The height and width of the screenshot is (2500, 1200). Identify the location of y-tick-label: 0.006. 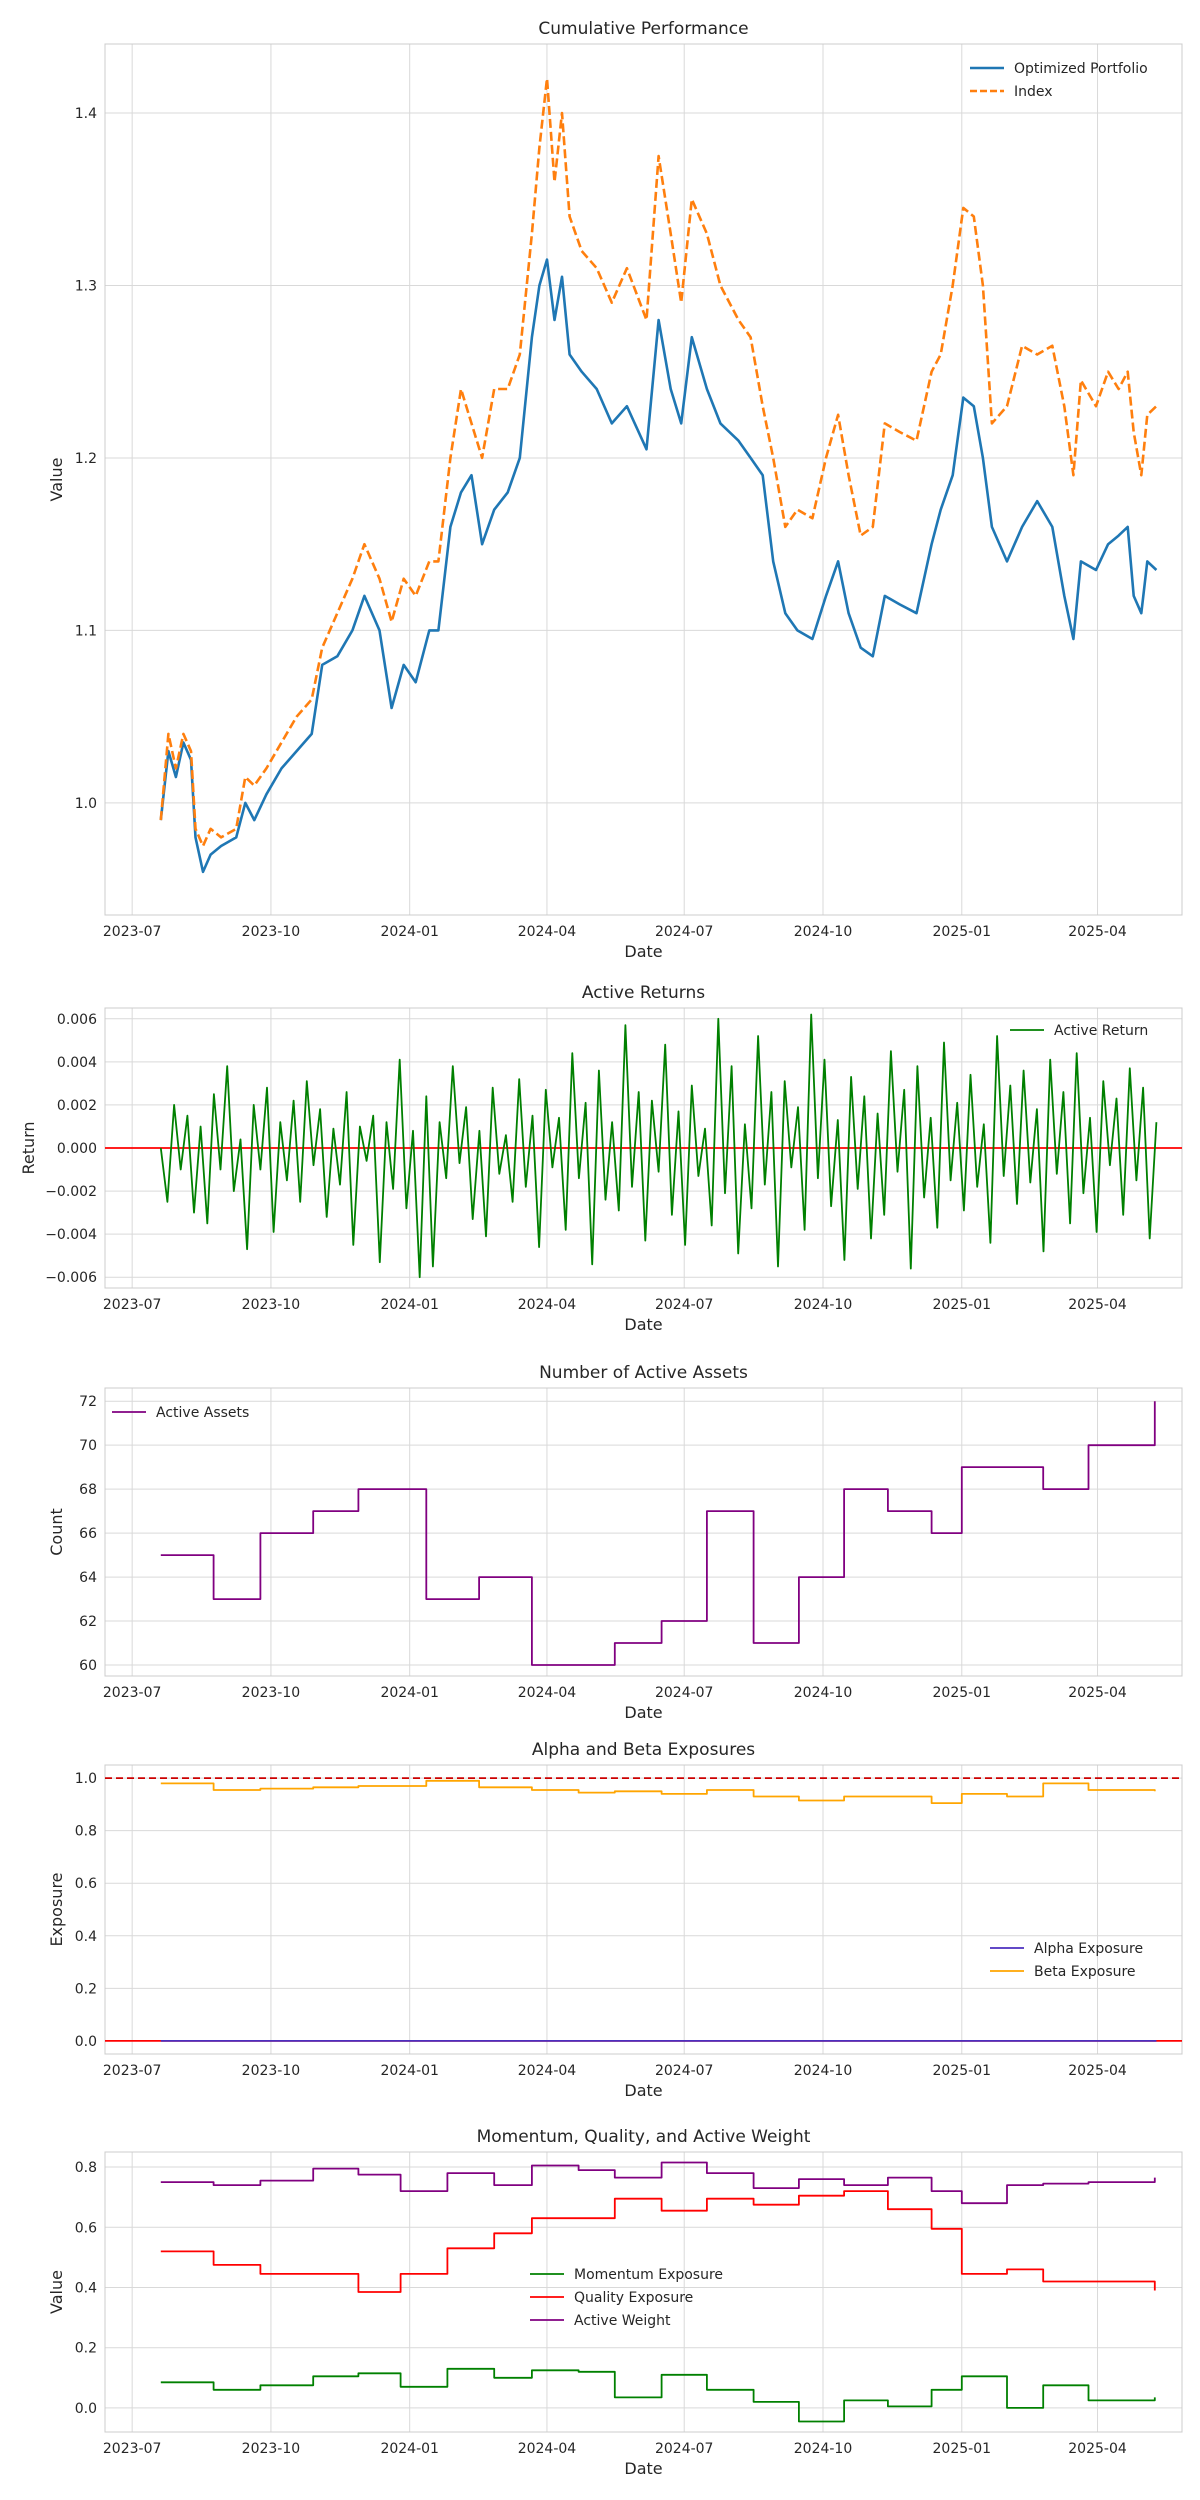
(77, 1020).